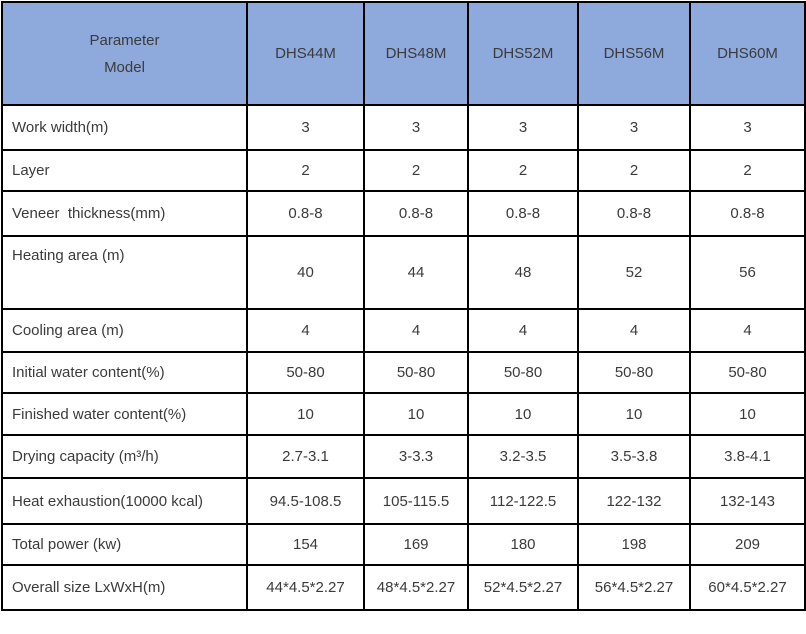 The height and width of the screenshot is (634, 806). Describe the element at coordinates (634, 544) in the screenshot. I see `value-cell: 198` at that location.